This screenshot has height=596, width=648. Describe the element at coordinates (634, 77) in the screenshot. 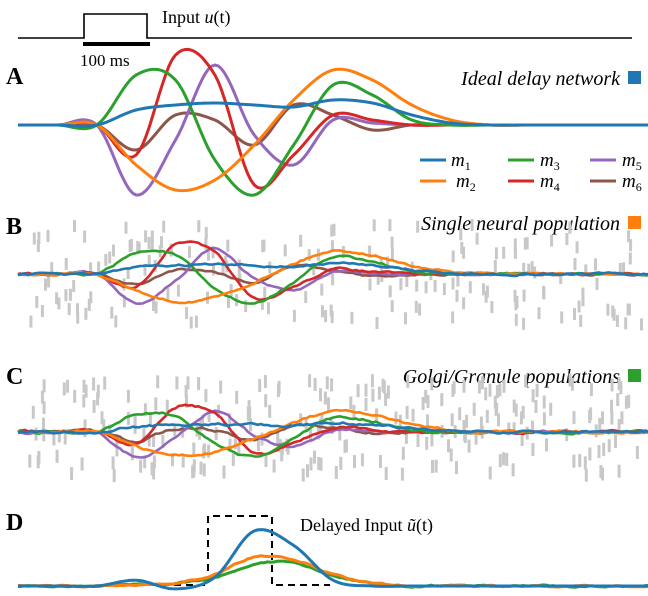

I see `panel-color-marker` at that location.